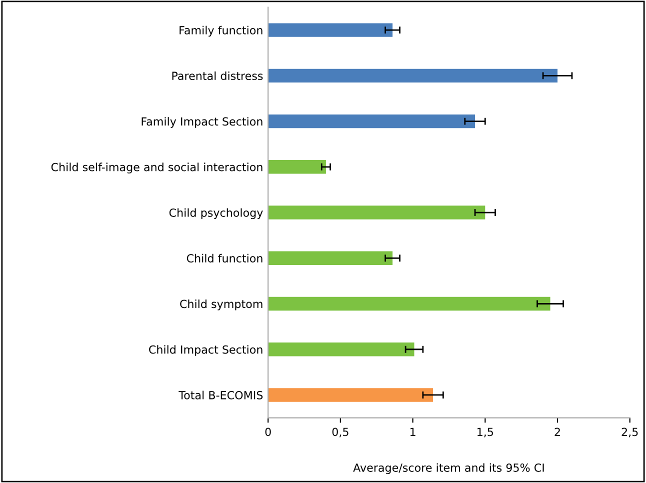 Image resolution: width=646 pixels, height=483 pixels. I want to click on y-tick-label: Child psychology, so click(216, 214).